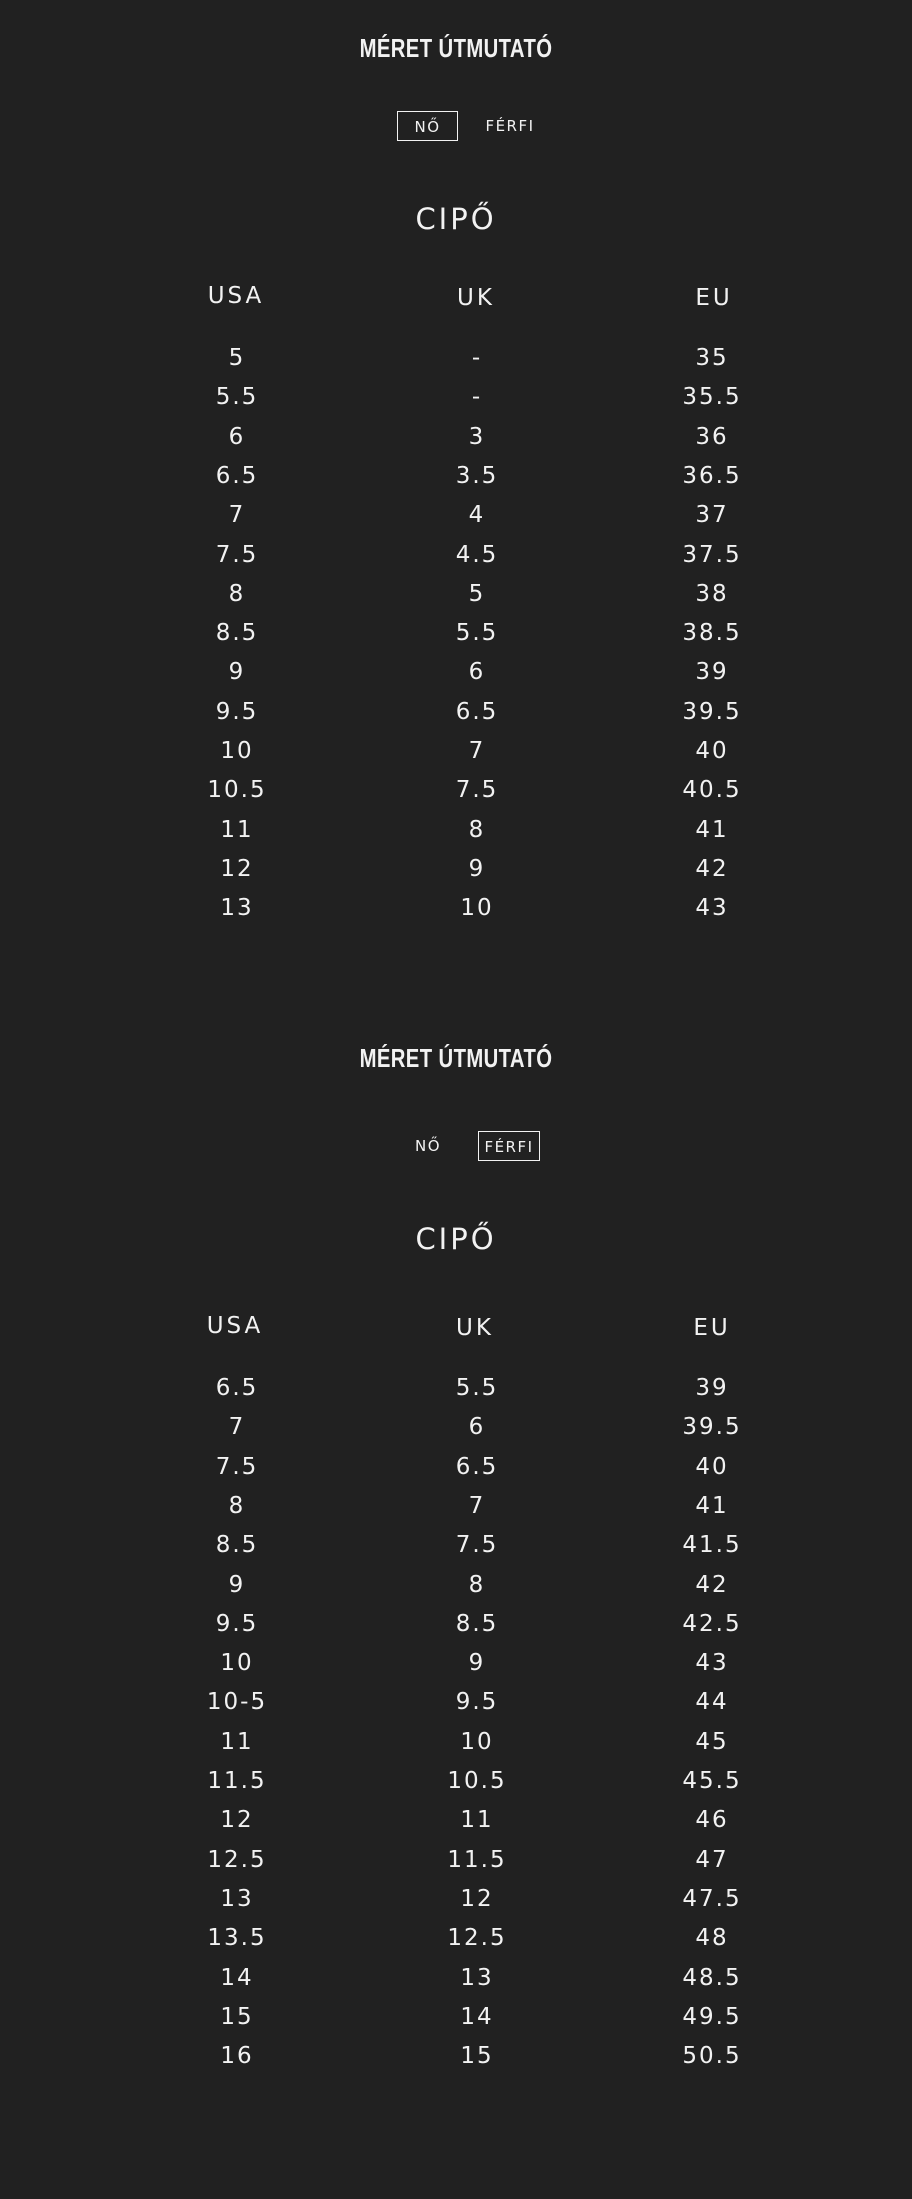 Image resolution: width=912 pixels, height=2199 pixels. I want to click on size-cell-eu: 44, so click(712, 1702).